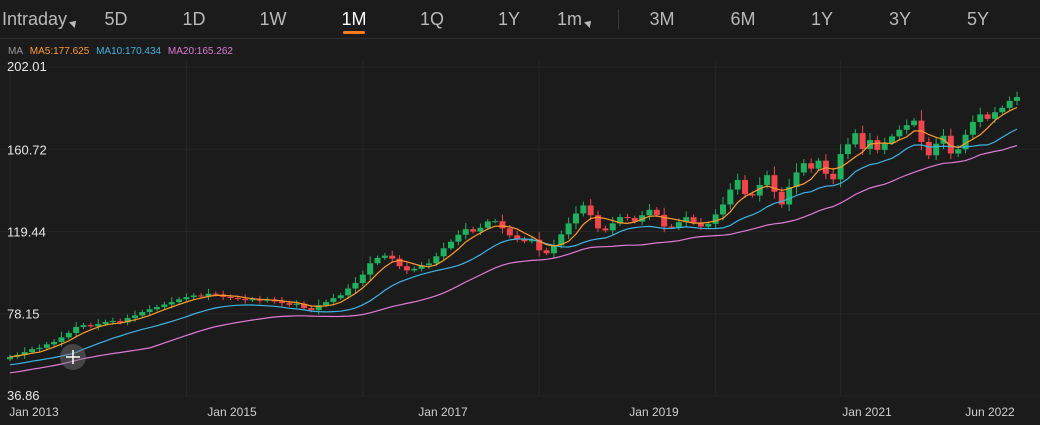  I want to click on tab-1y-10: 1Y, so click(822, 19).